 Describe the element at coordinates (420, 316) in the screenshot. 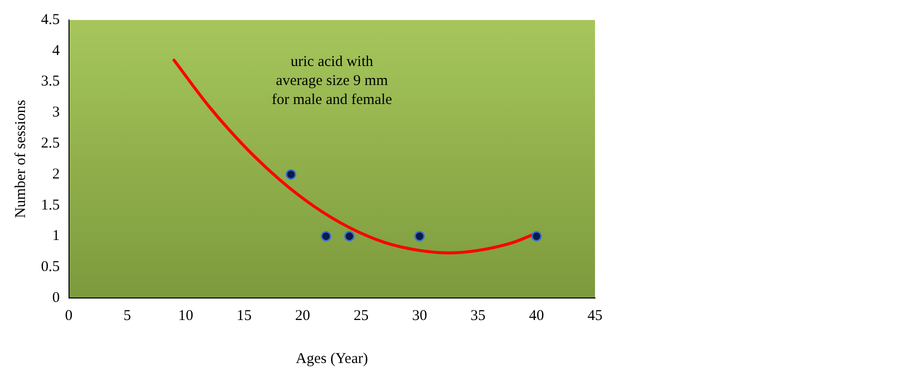

I see `x-tick-label: 30` at that location.